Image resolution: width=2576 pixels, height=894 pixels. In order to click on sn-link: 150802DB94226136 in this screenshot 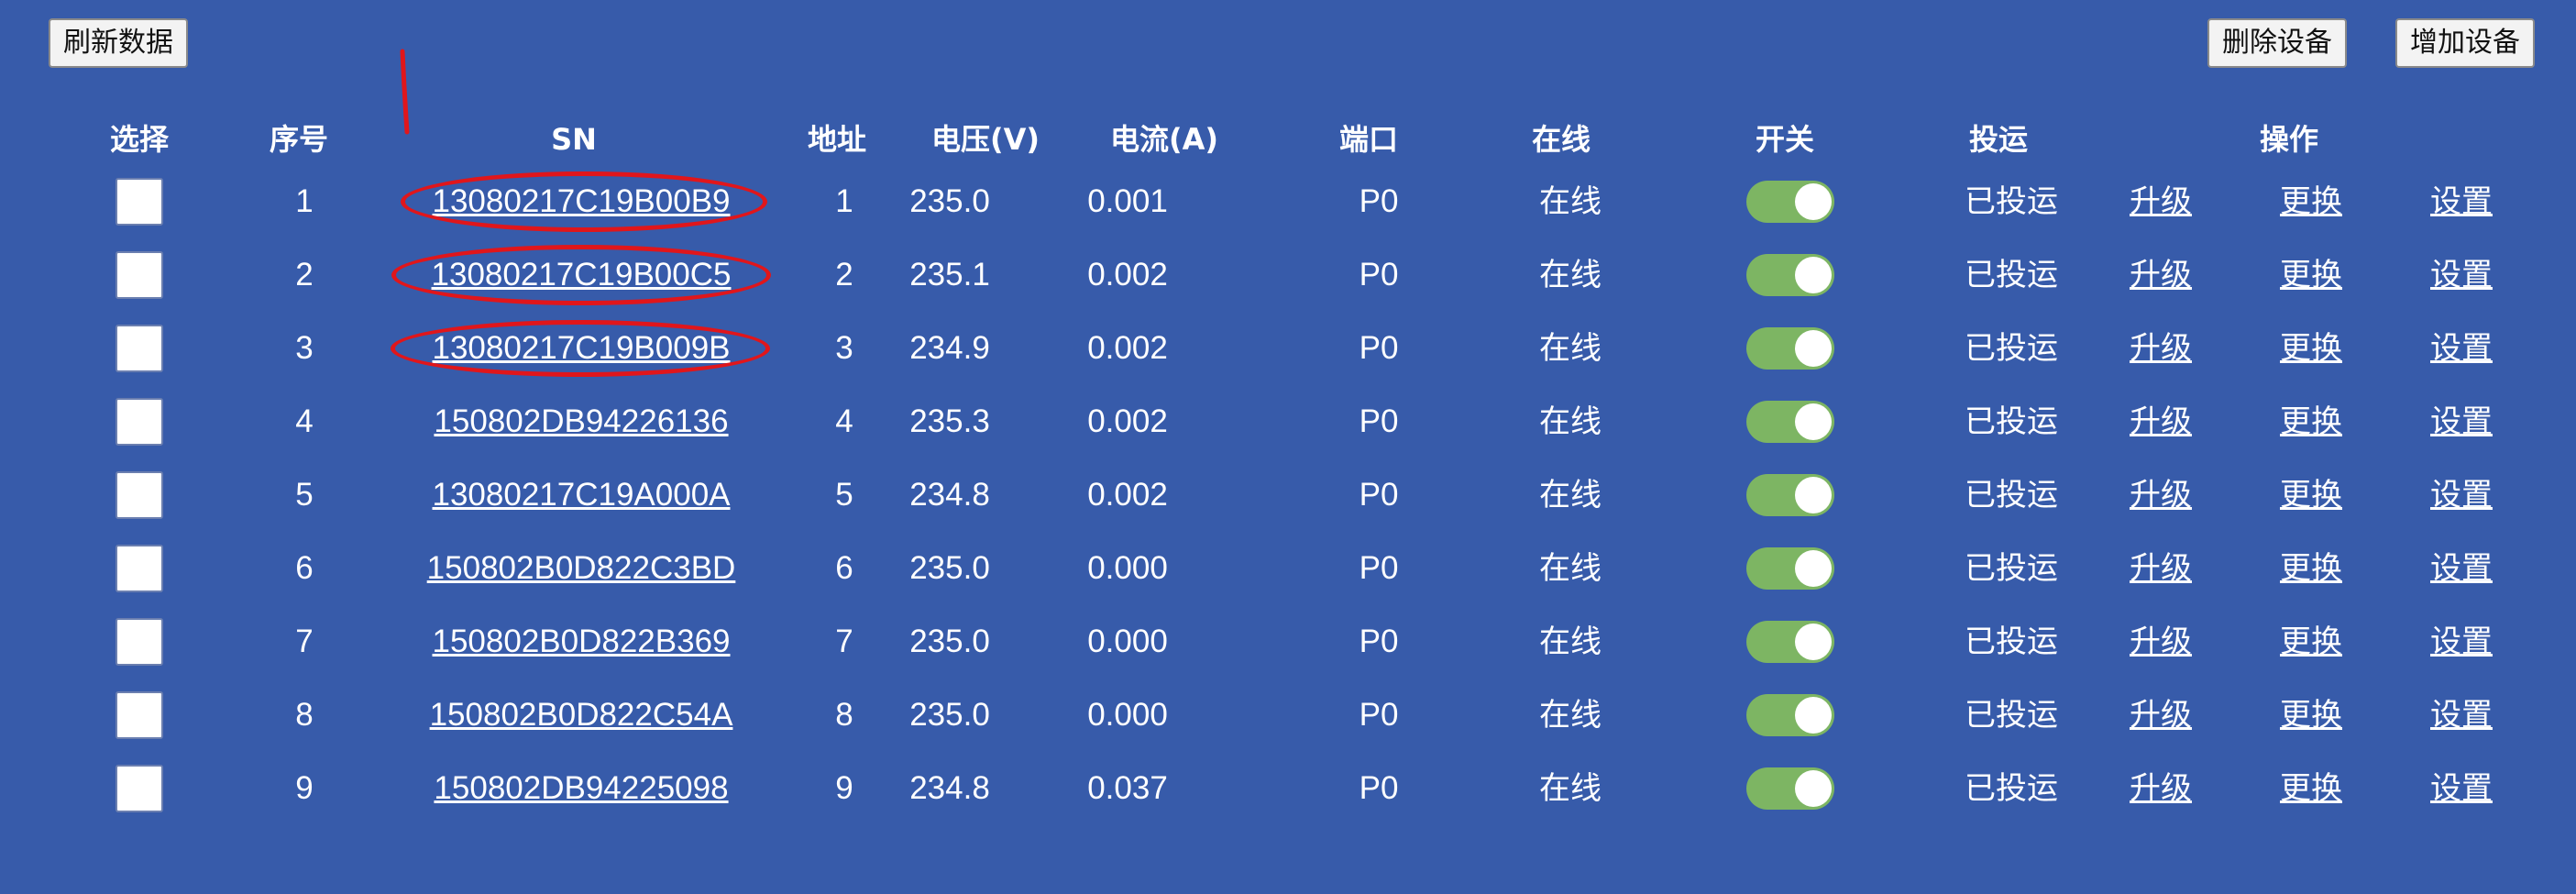, I will do `click(581, 421)`.